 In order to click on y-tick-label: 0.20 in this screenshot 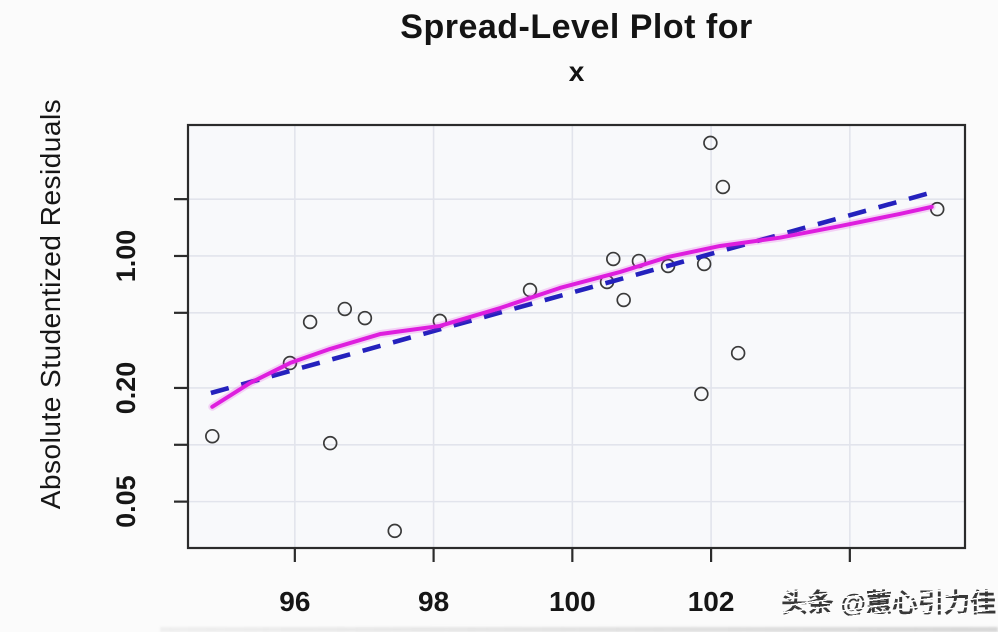, I will do `click(126, 388)`.